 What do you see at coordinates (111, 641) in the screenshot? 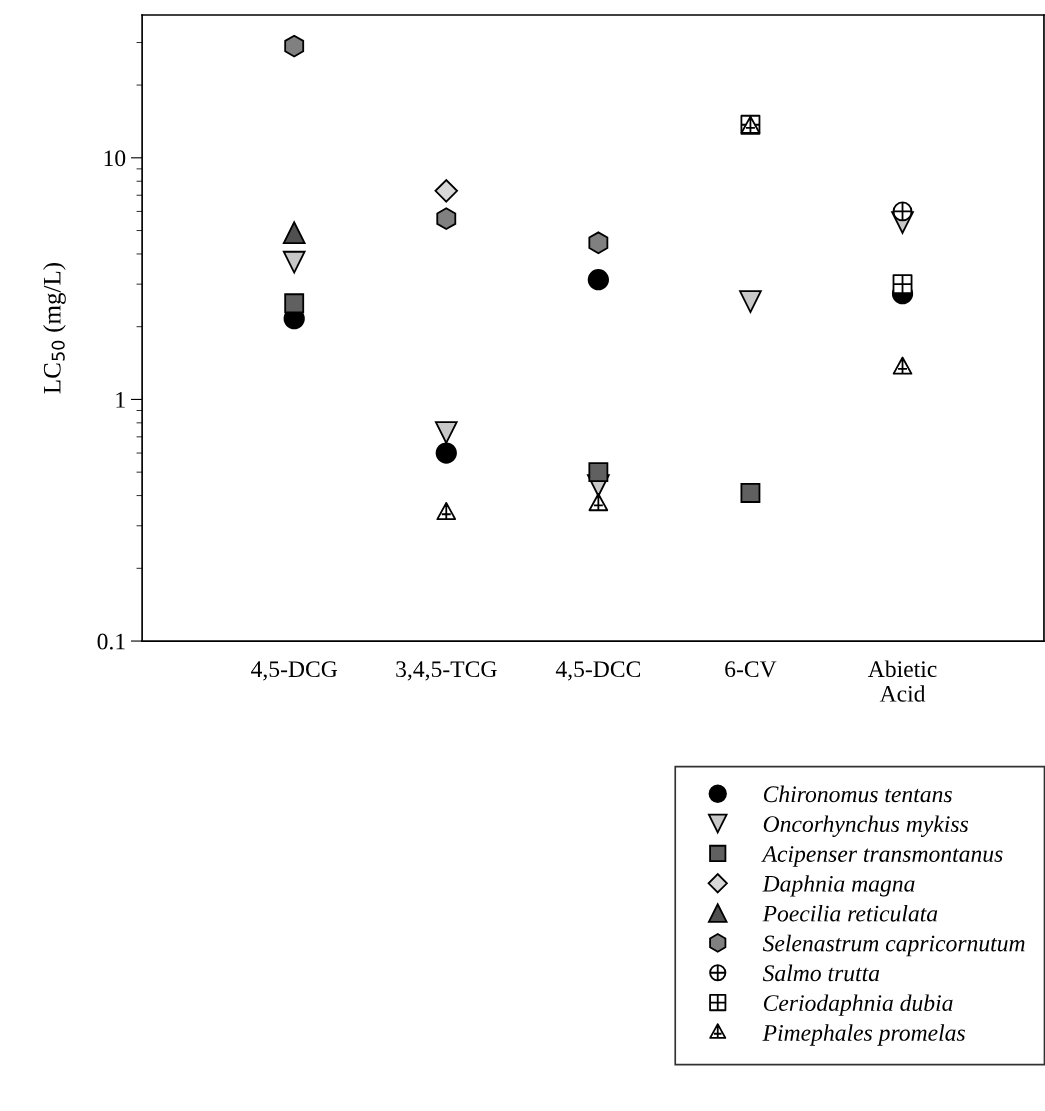
I see `y-tick-label: 0.1` at bounding box center [111, 641].